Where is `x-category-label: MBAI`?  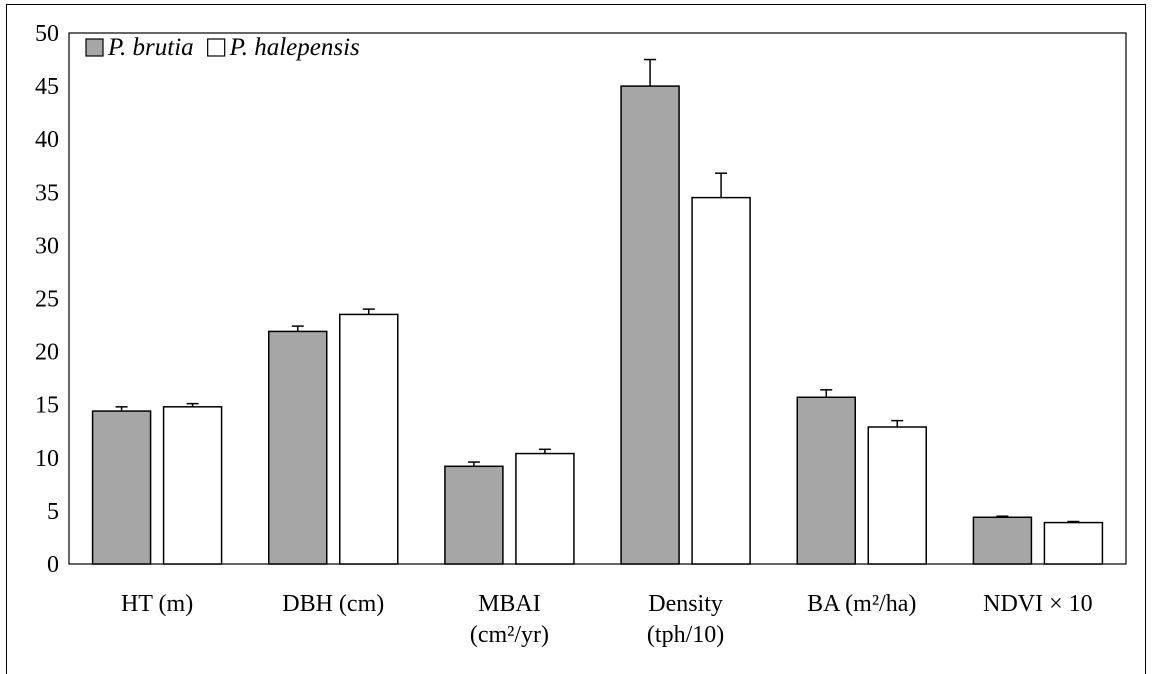
x-category-label: MBAI is located at coordinates (509, 604).